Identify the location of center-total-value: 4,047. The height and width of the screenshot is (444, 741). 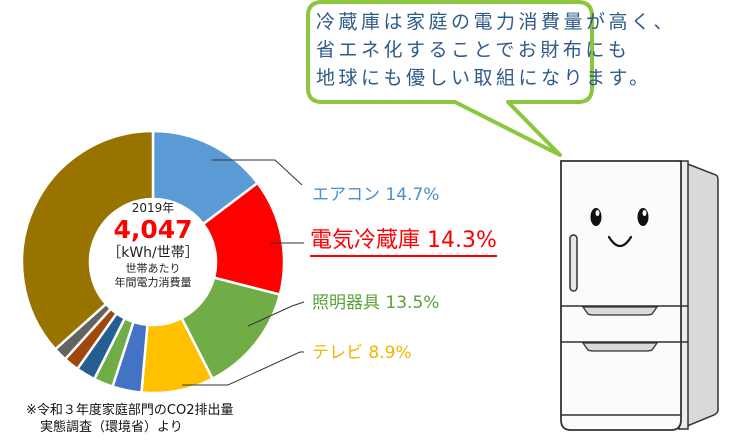
(153, 229).